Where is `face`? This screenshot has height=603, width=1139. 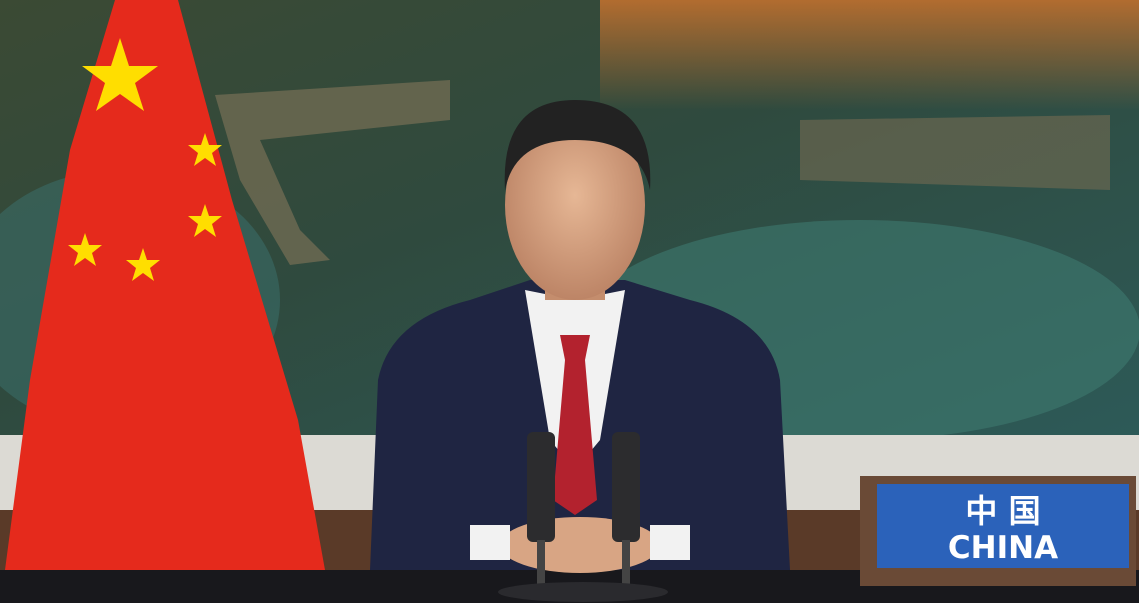
face is located at coordinates (575, 205).